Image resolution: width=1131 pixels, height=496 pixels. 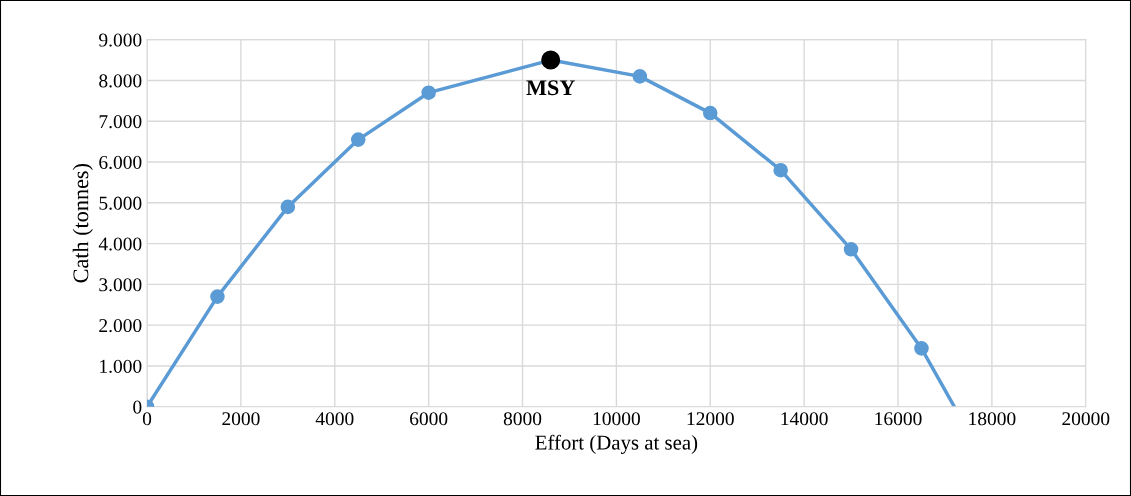 I want to click on x-axis-title: Effort (Days at sea), so click(x=616, y=444).